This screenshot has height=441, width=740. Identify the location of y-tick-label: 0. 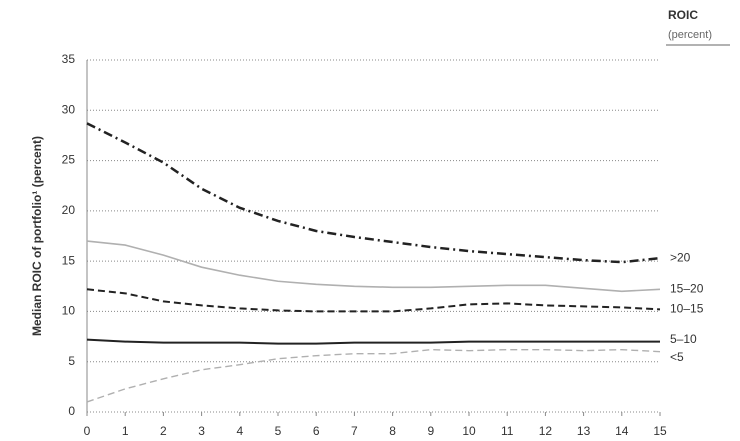
(71, 411).